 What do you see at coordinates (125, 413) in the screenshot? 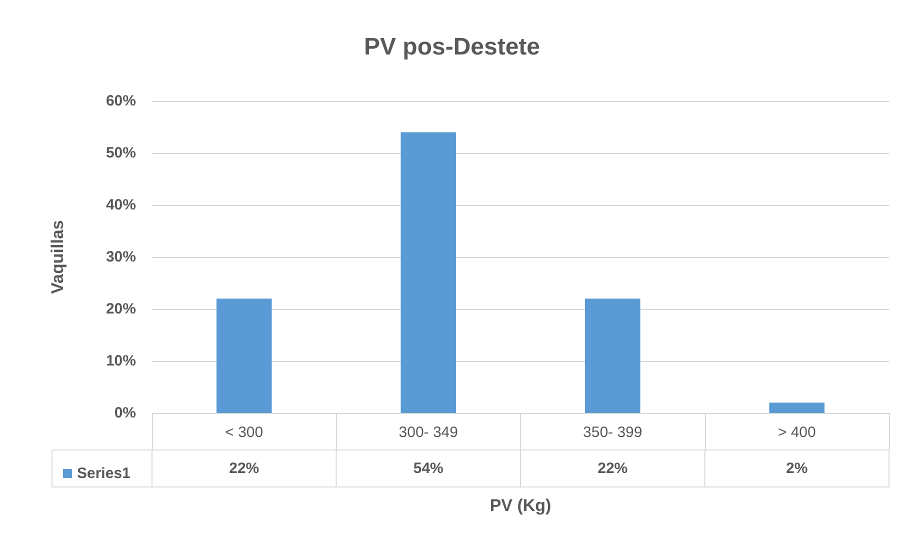
I see `y-tick-label: 0%` at bounding box center [125, 413].